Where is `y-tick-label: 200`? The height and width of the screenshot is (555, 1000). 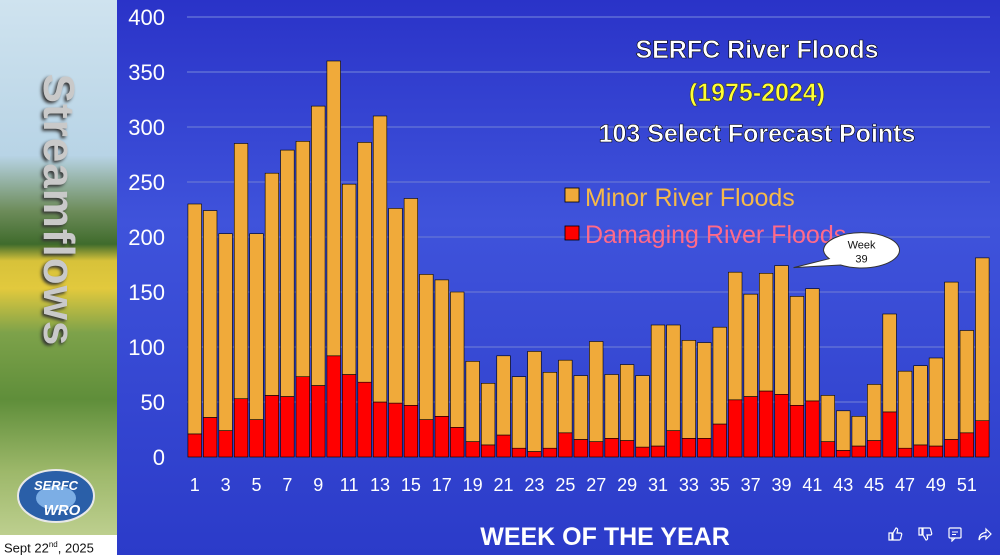 y-tick-label: 200 is located at coordinates (146, 237).